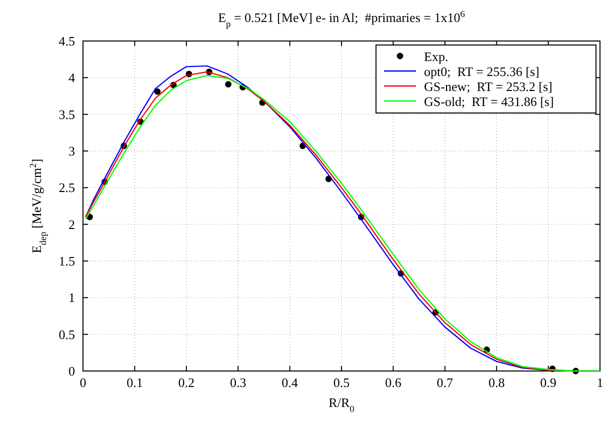 This screenshot has width=614, height=421. I want to click on y-tick-label: 4, so click(72, 78).